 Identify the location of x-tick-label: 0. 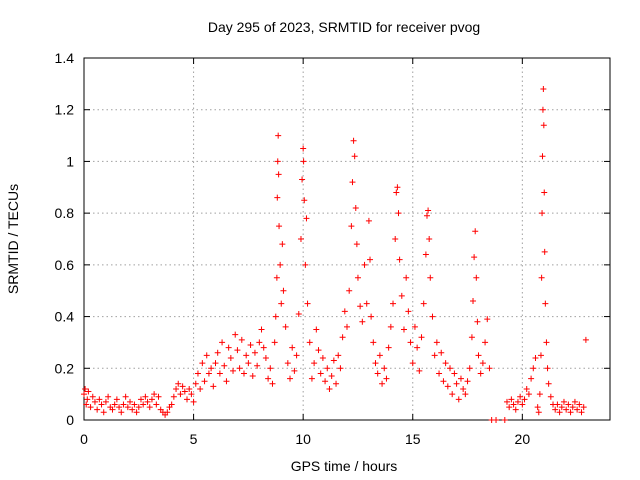
(84, 439).